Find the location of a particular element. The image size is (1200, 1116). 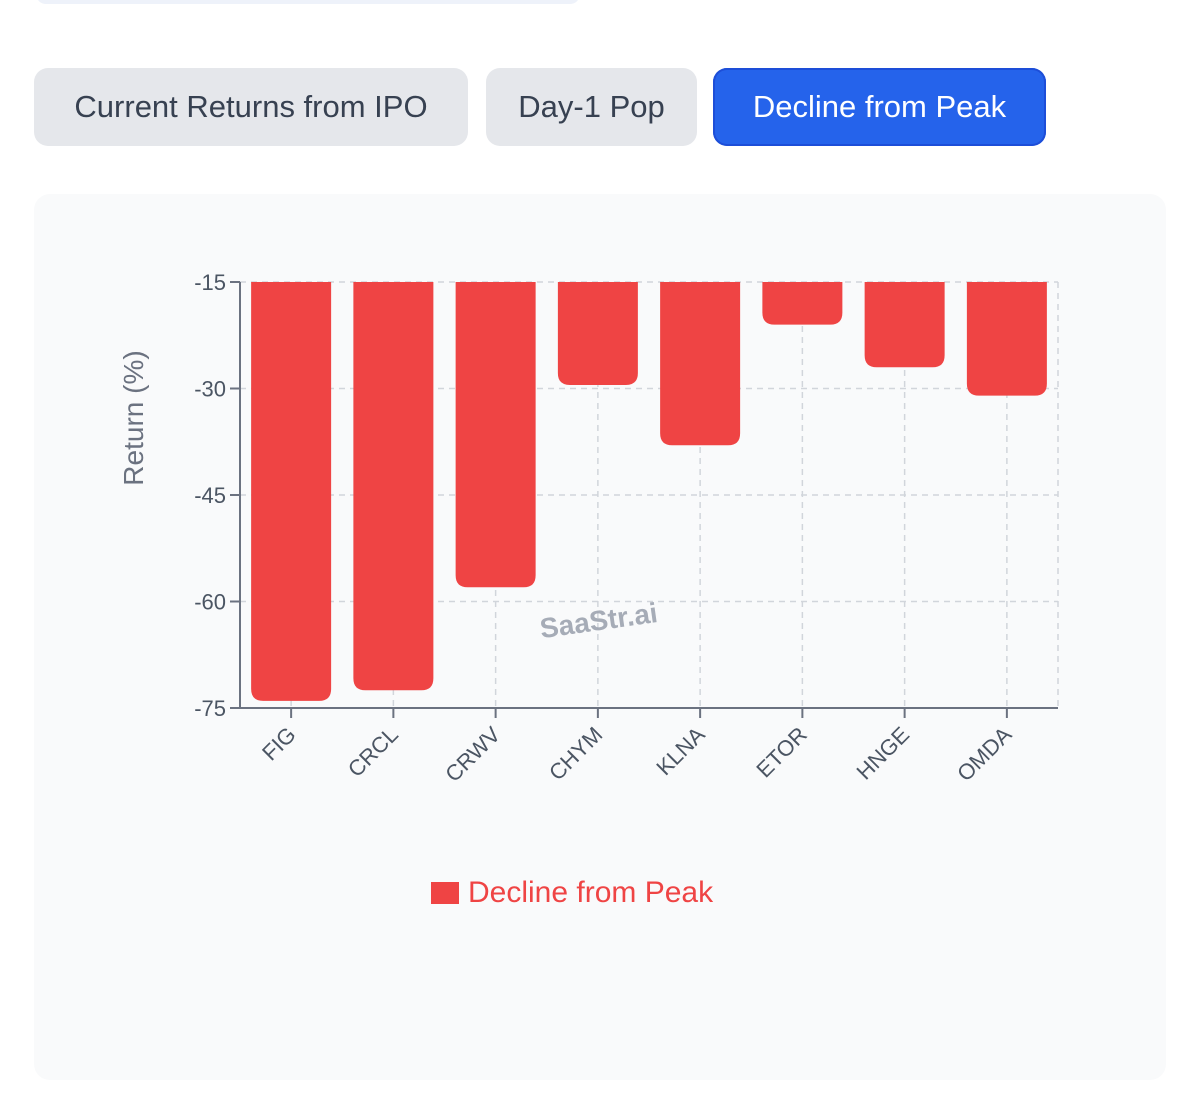

x-tick-label-crwv: CRWV is located at coordinates (472, 754).